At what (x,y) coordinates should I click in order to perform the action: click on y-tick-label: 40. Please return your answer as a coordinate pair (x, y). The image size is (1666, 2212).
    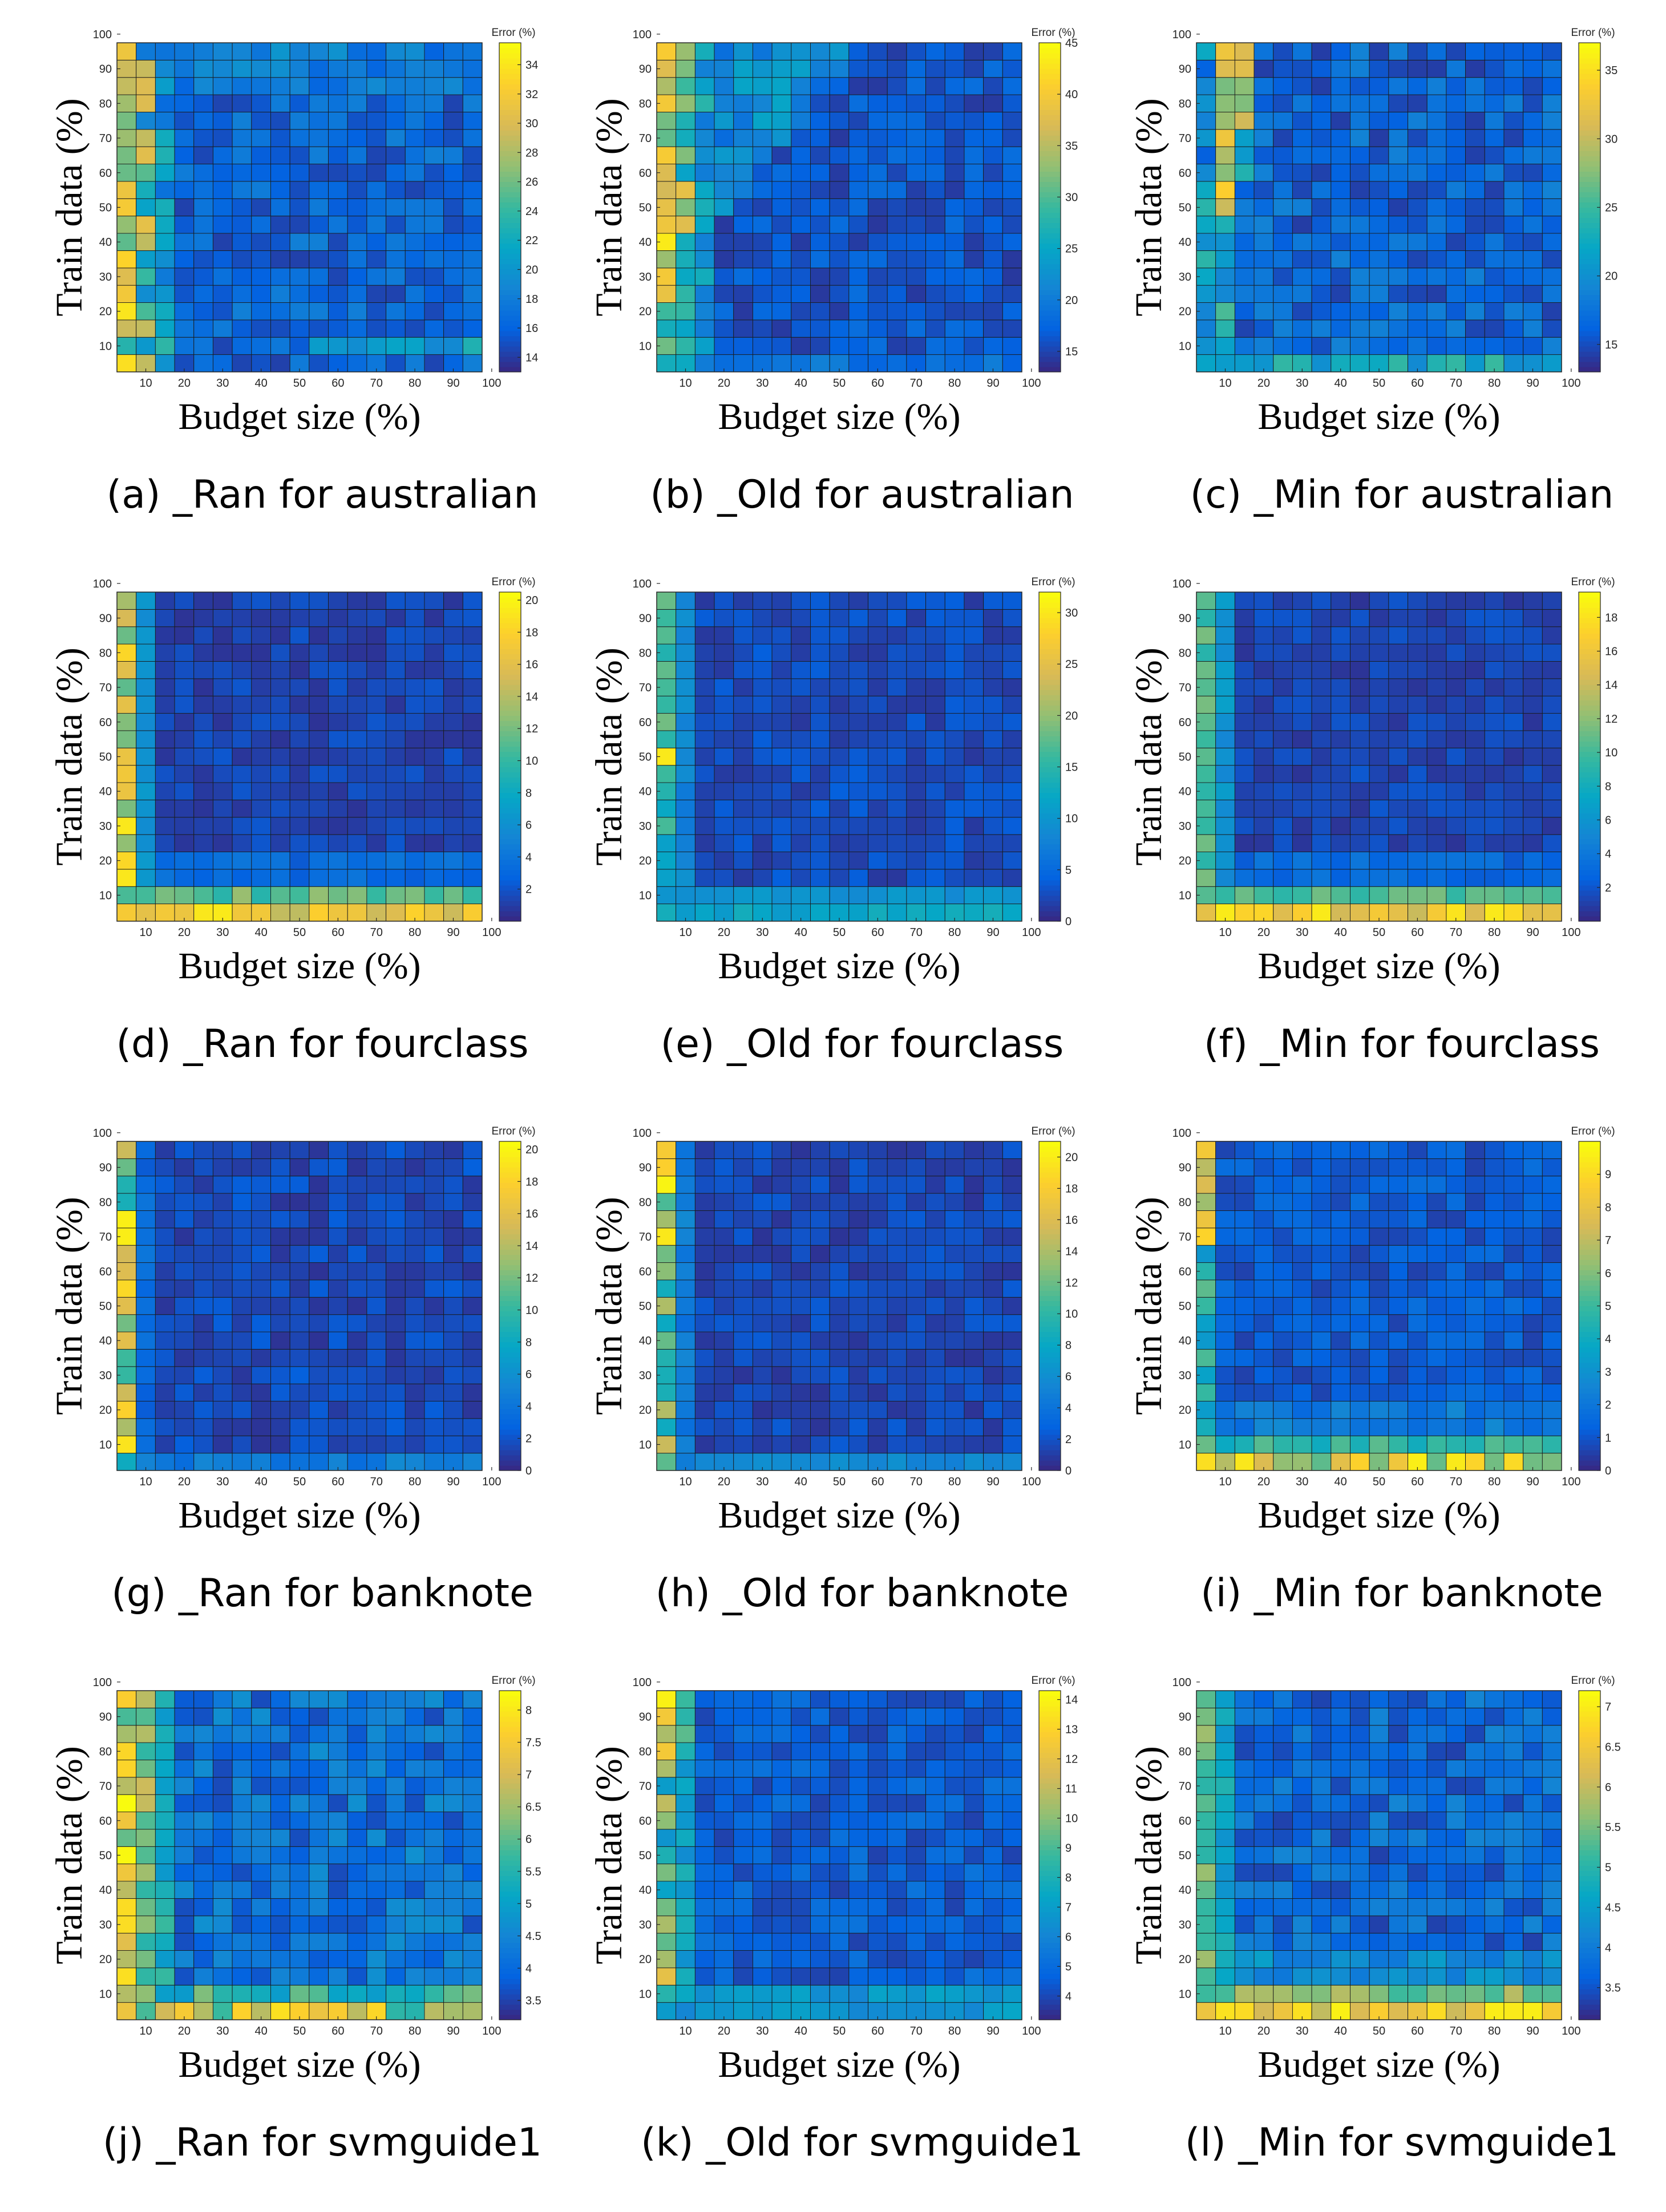
    Looking at the image, I should click on (105, 1341).